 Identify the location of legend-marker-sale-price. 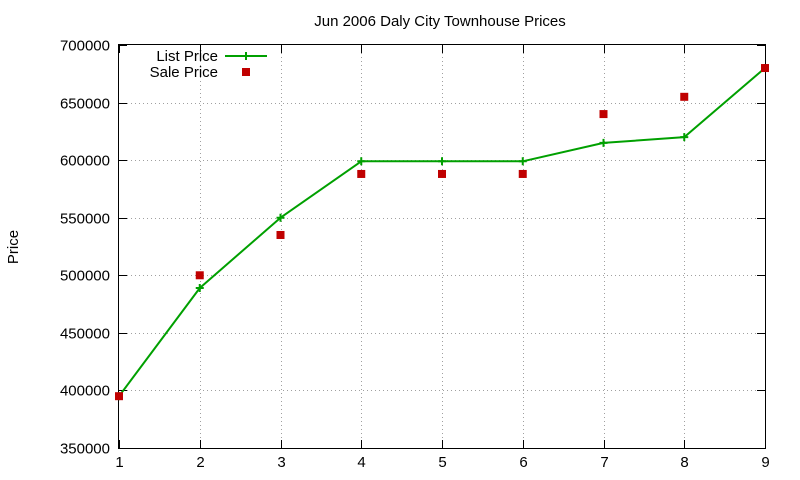
(246, 72).